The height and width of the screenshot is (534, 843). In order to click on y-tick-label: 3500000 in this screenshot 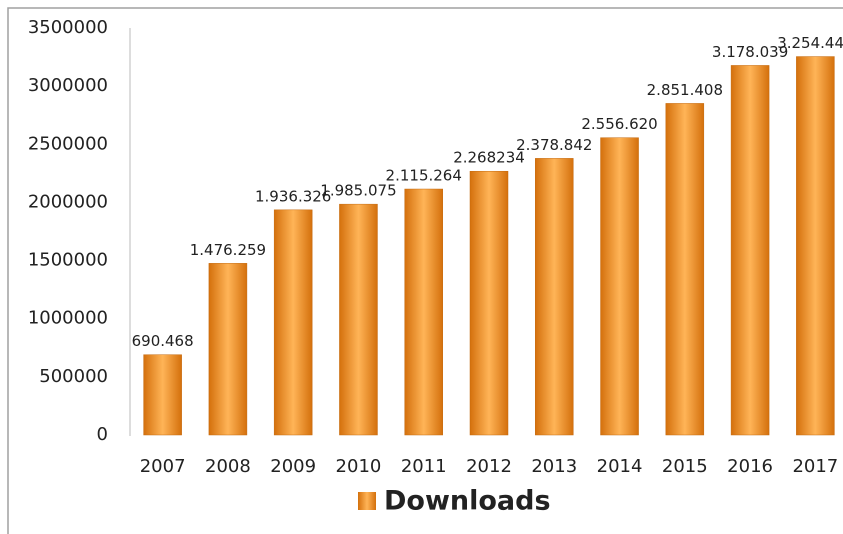, I will do `click(68, 27)`.